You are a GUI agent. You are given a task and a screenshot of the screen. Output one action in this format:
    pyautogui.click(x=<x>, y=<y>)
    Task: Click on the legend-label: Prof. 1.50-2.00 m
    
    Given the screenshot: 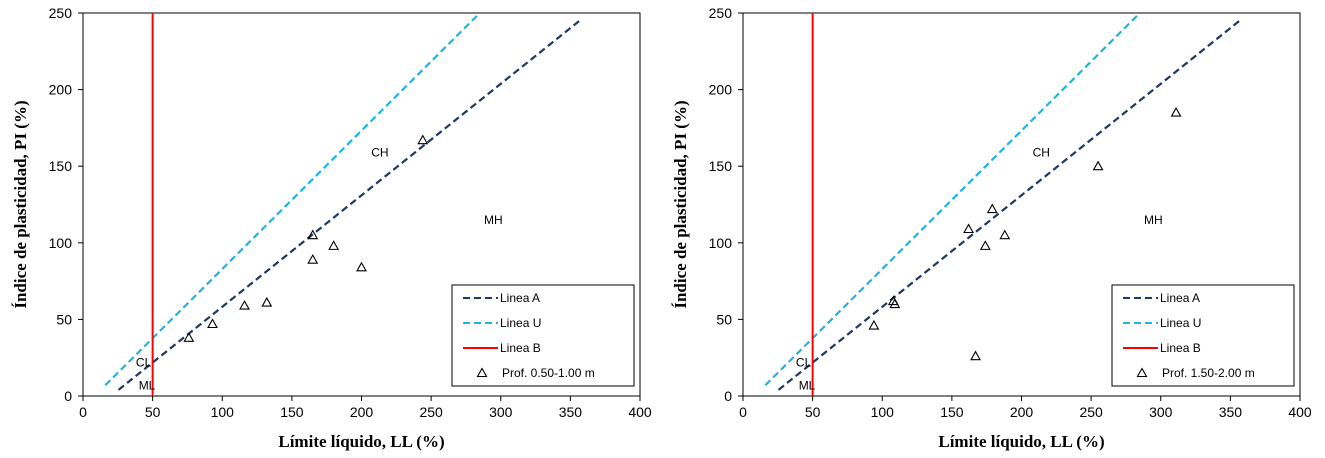 What is the action you would take?
    pyautogui.click(x=1208, y=373)
    